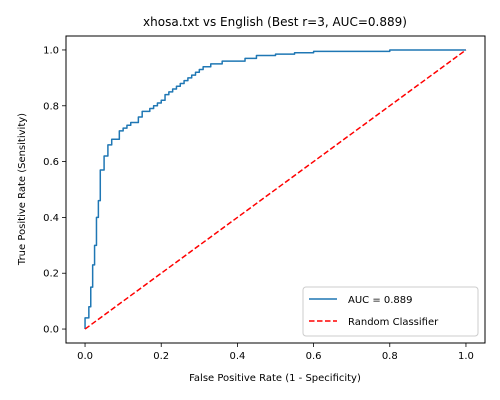  I want to click on legend-label-auc: AUC = 0.889, so click(380, 300).